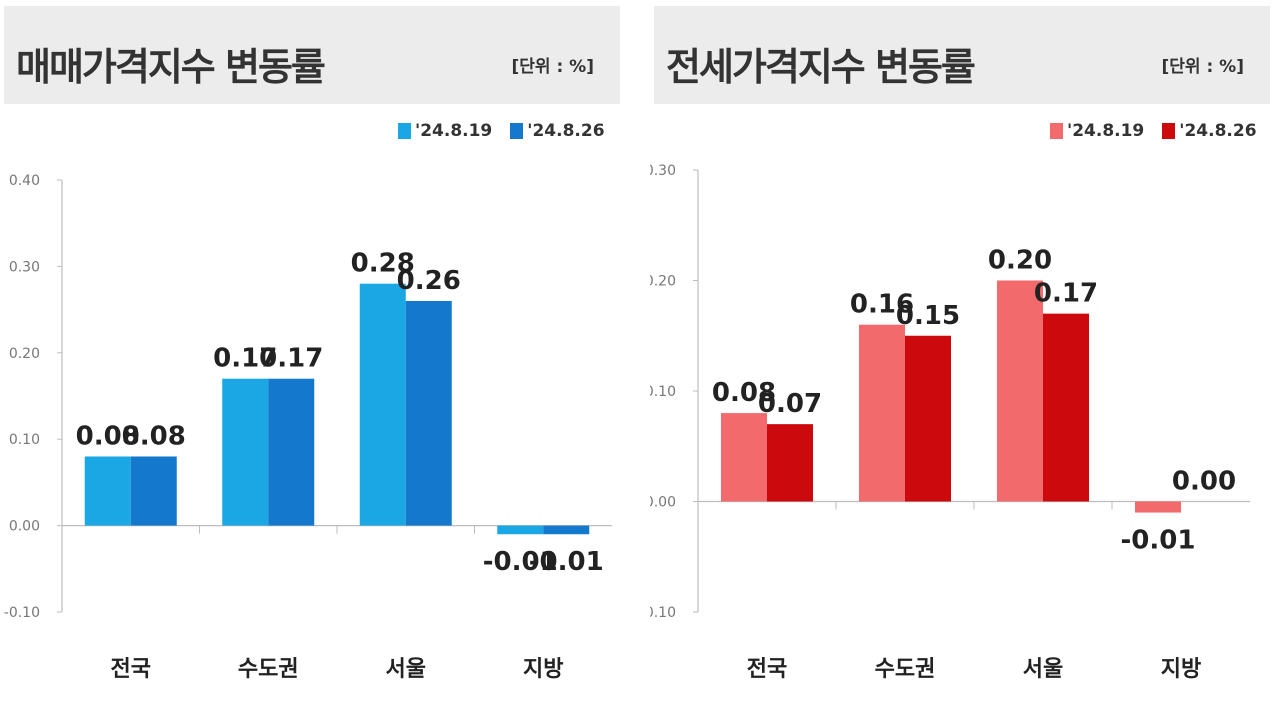 This screenshot has height=720, width=1280. What do you see at coordinates (790, 404) in the screenshot?
I see `data-label: 0.07` at bounding box center [790, 404].